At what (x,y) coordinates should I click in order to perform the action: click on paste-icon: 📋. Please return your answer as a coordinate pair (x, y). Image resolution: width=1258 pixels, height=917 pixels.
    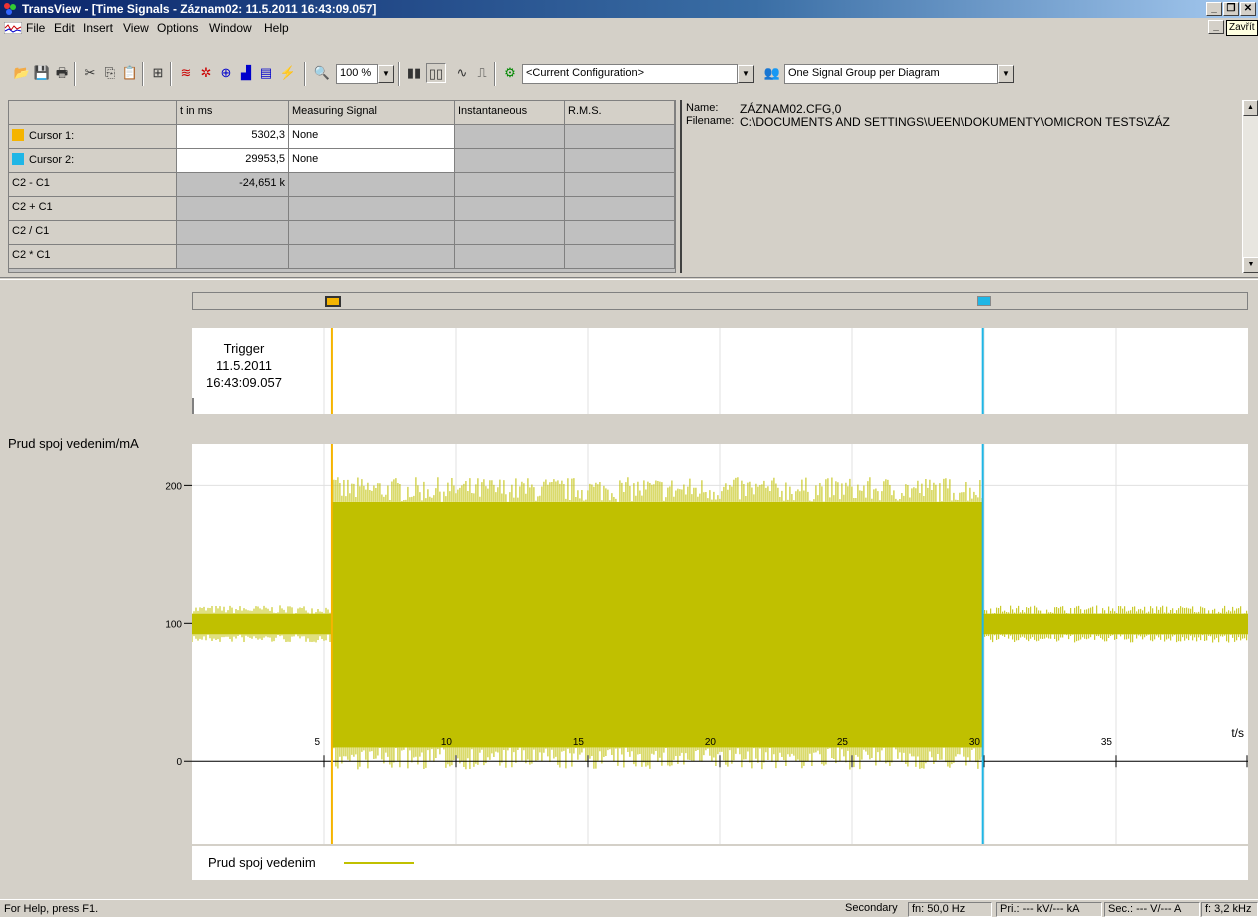
    Looking at the image, I should click on (130, 72).